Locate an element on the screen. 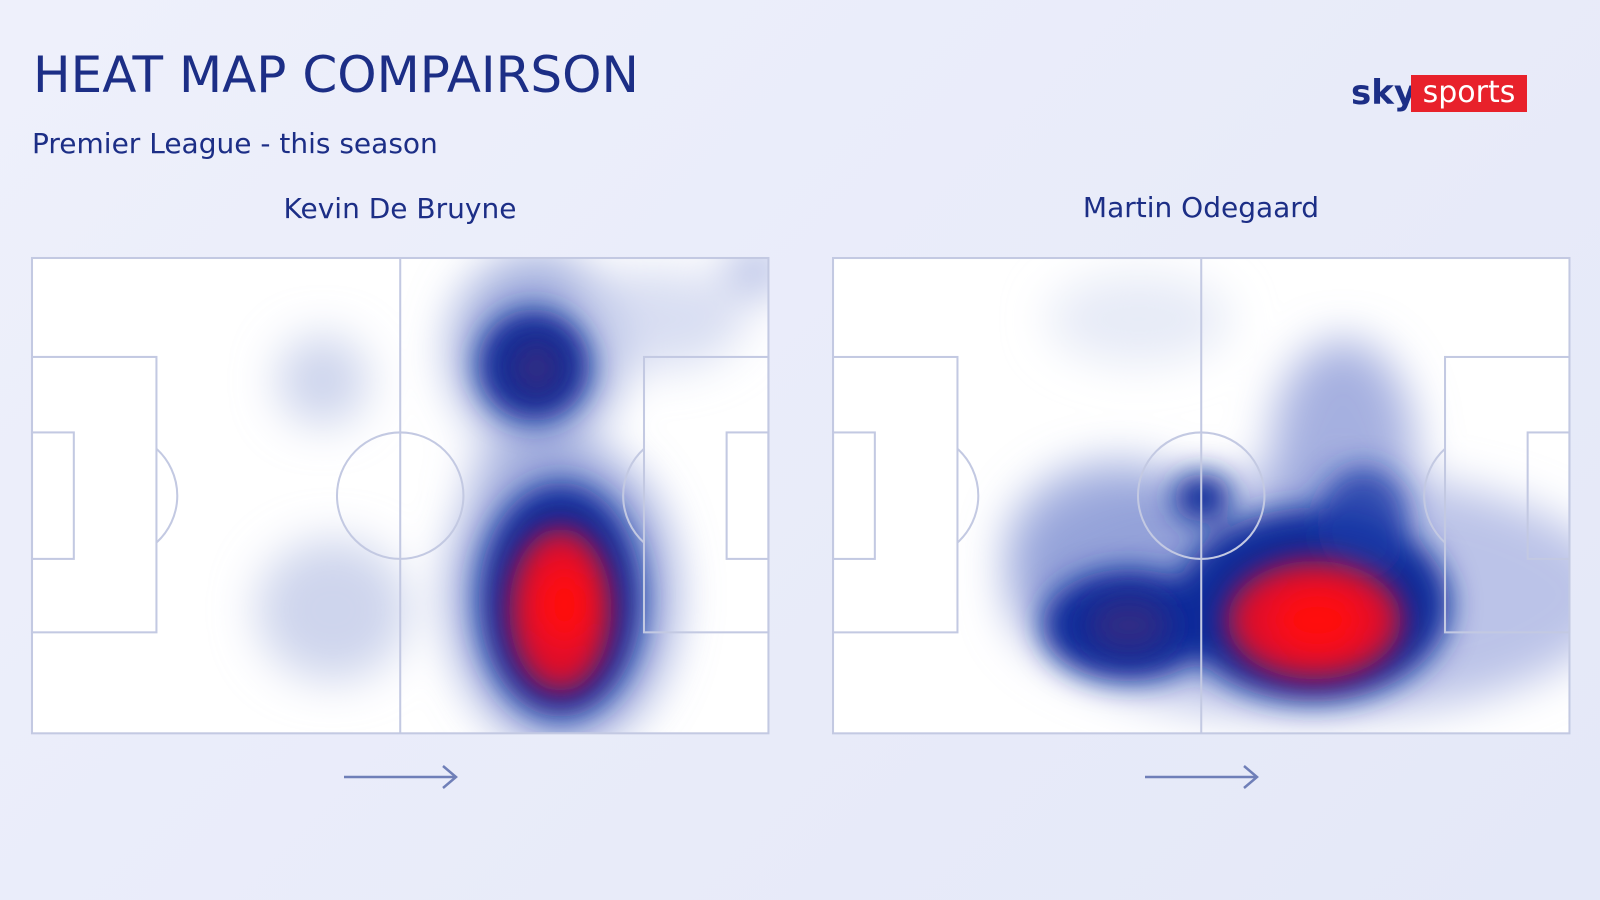  logo: sky sports is located at coordinates (1439, 93).